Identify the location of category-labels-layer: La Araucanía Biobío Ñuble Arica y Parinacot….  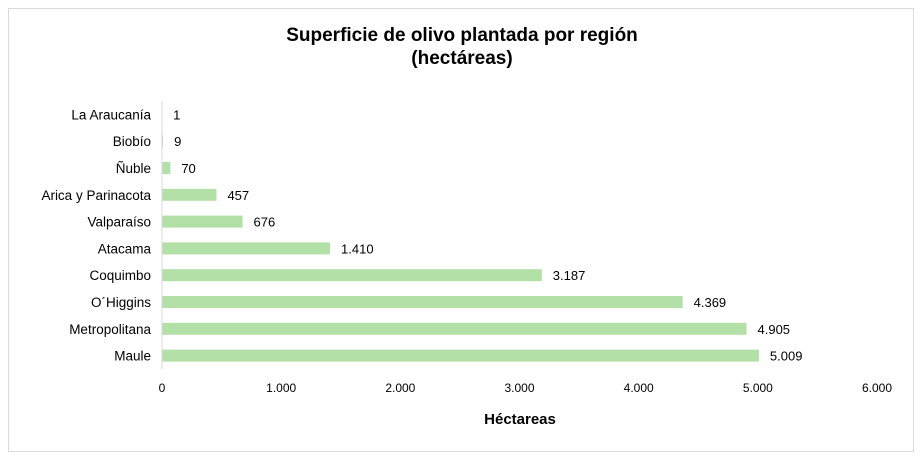
(96, 235).